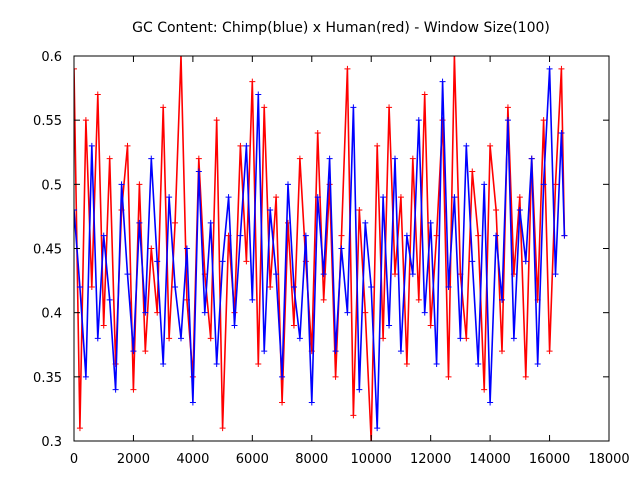  What do you see at coordinates (252, 459) in the screenshot?
I see `x-tick-label: 6000` at bounding box center [252, 459].